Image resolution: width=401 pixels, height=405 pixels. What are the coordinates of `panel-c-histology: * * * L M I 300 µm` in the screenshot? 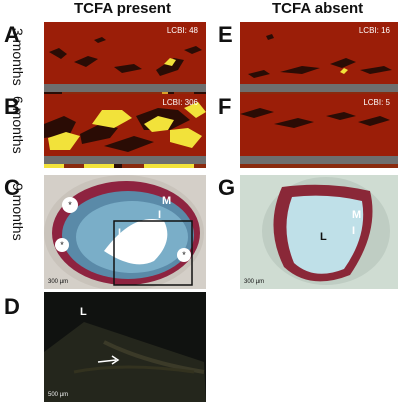 It's located at (125, 232).